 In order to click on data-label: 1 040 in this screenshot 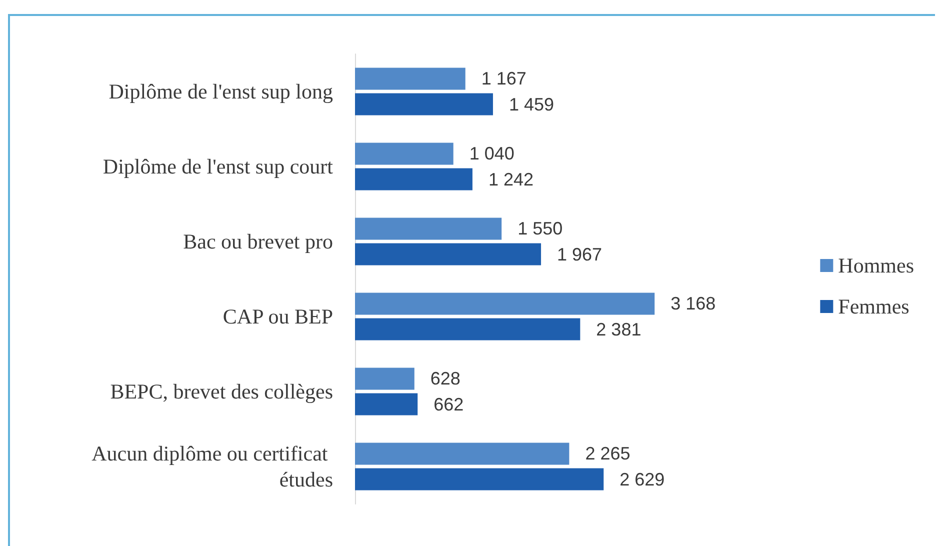, I will do `click(491, 154)`.